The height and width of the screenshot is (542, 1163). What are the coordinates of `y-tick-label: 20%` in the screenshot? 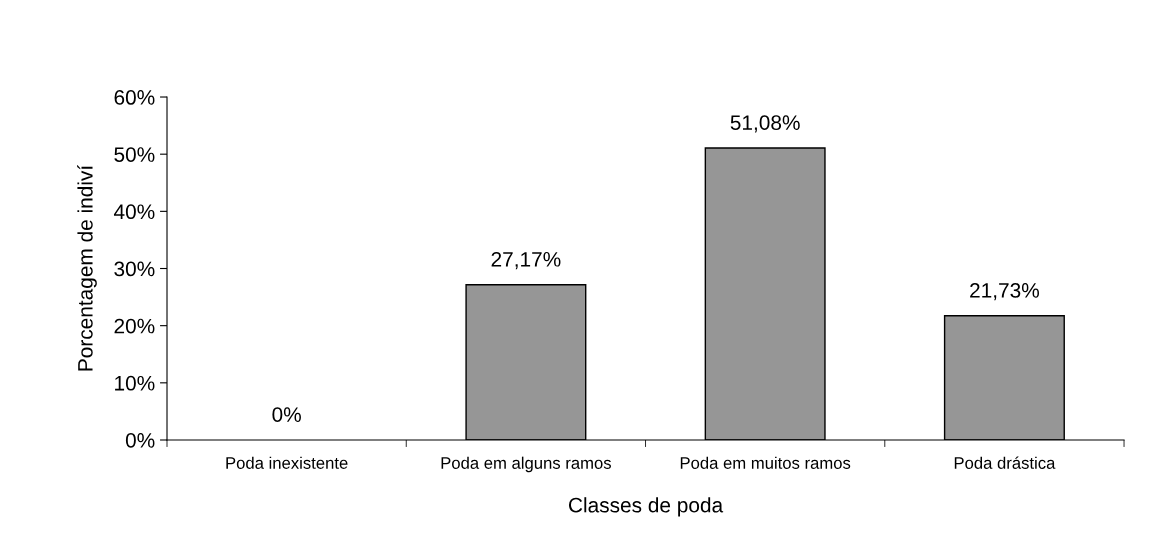 It's located at (134, 326).